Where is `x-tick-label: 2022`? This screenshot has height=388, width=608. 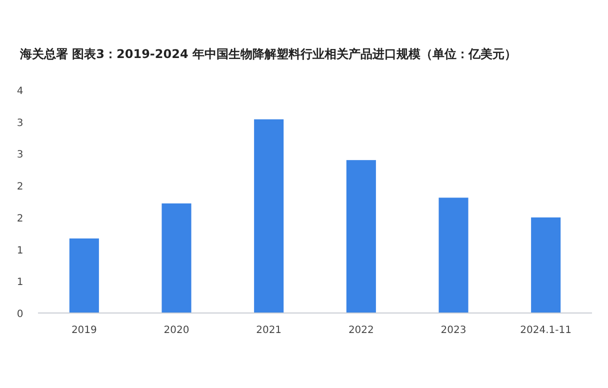
x-tick-label: 2022 is located at coordinates (361, 330).